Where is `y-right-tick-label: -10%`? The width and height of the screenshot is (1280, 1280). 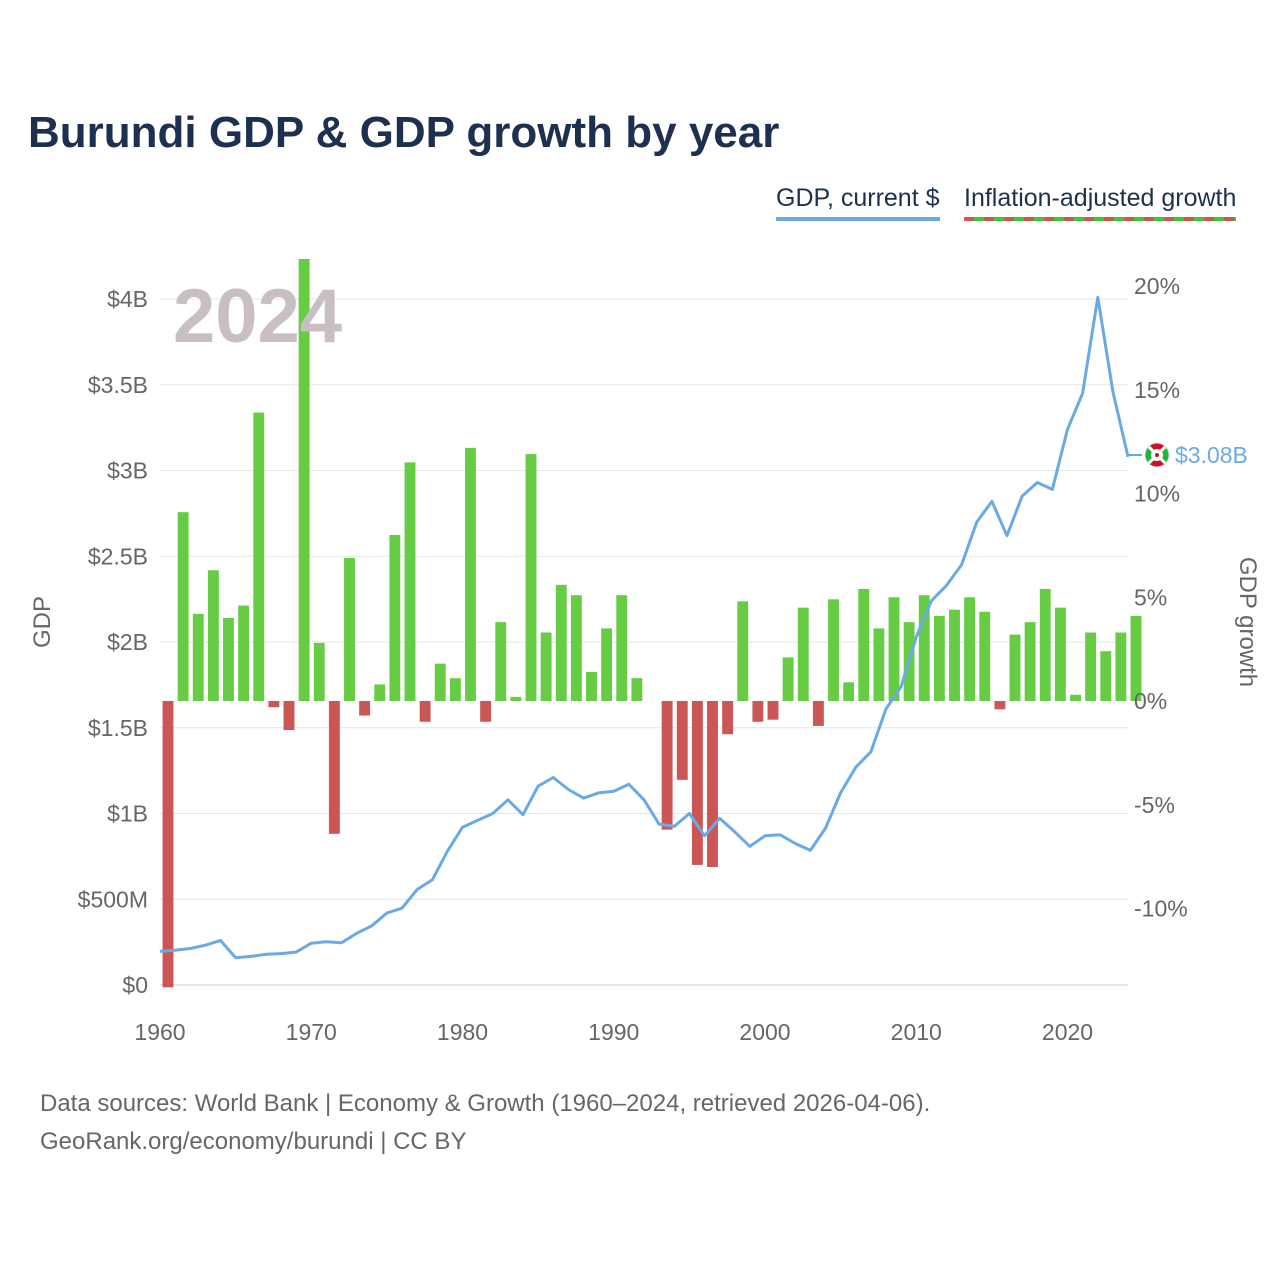
y-right-tick-label: -10% is located at coordinates (1161, 909).